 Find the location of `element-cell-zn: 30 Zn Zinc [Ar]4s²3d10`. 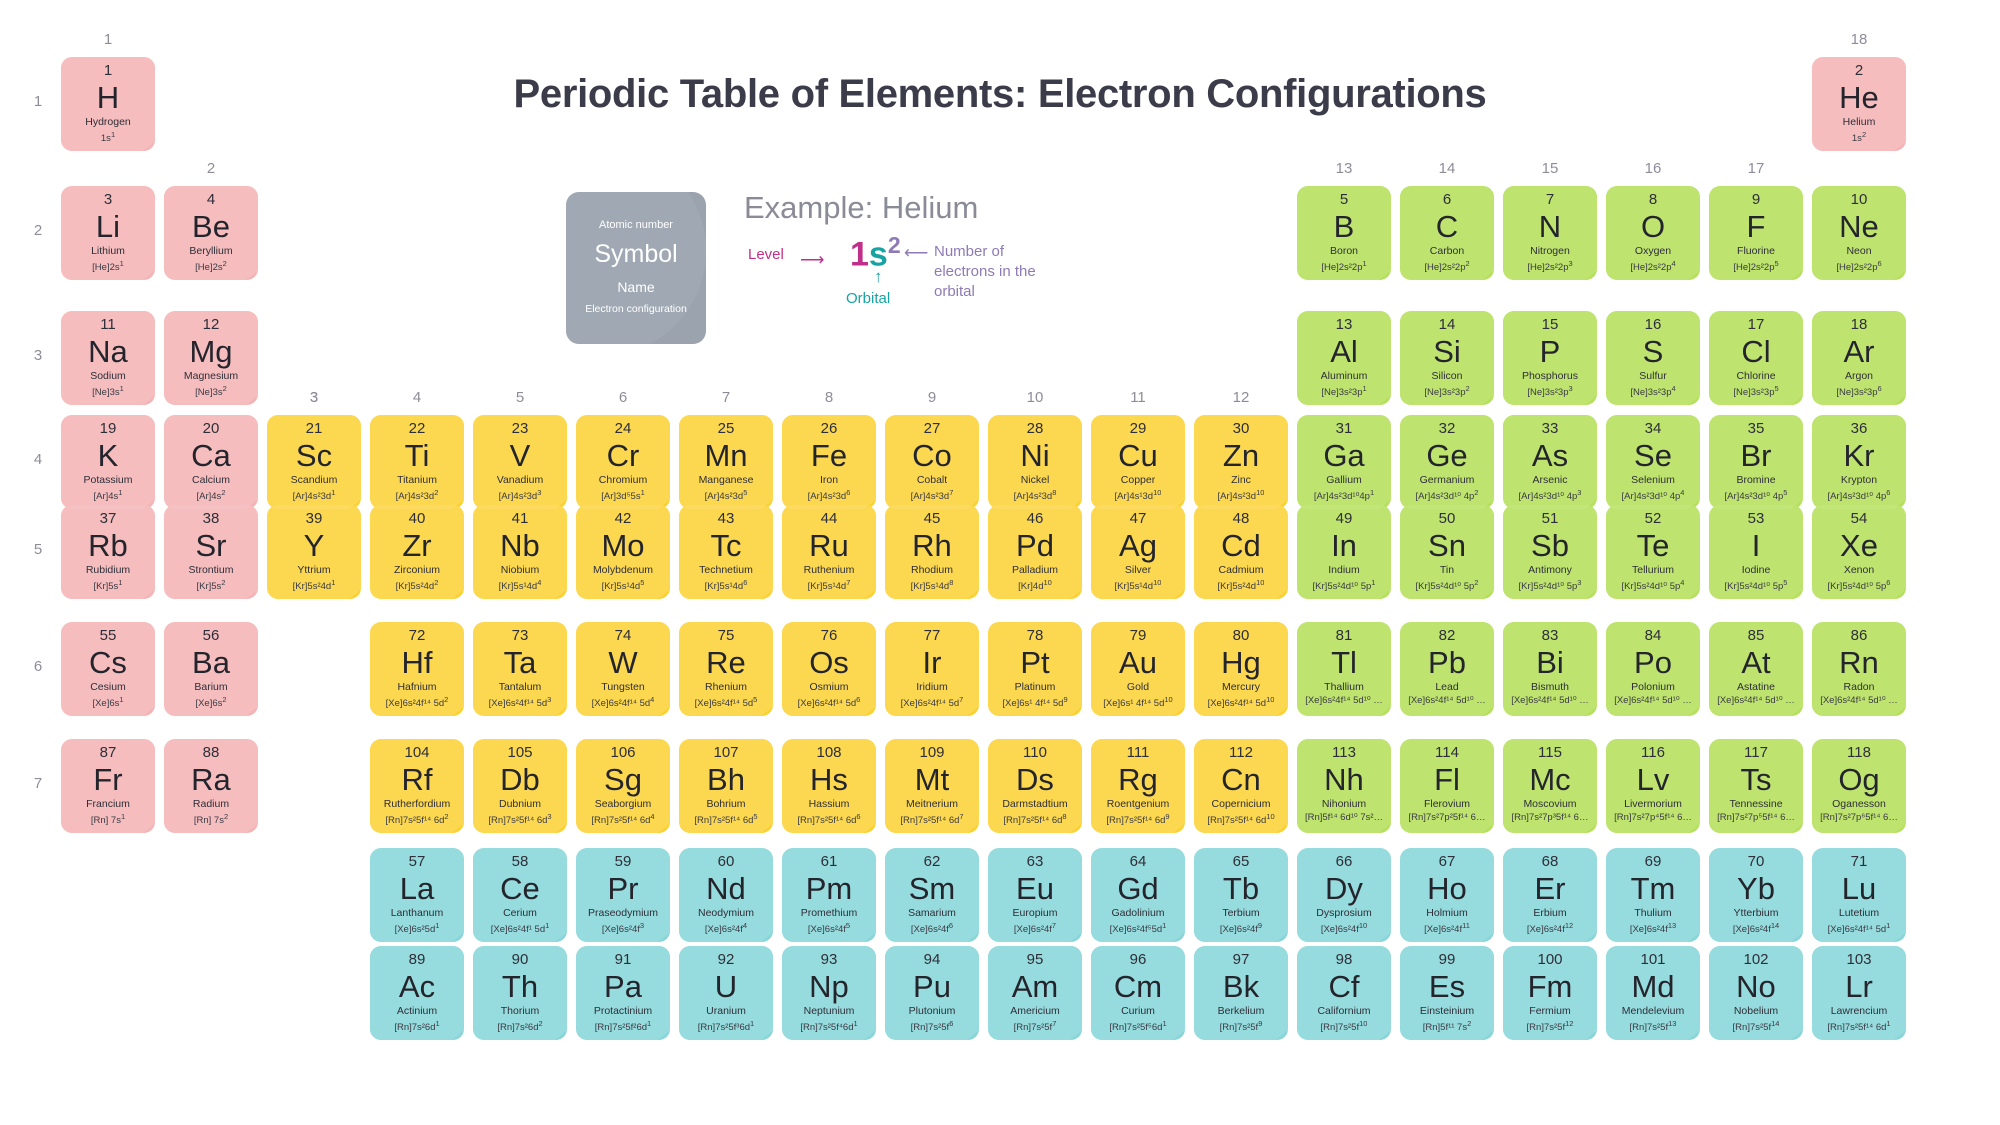

element-cell-zn: 30 Zn Zinc [Ar]4s²3d10 is located at coordinates (1241, 462).